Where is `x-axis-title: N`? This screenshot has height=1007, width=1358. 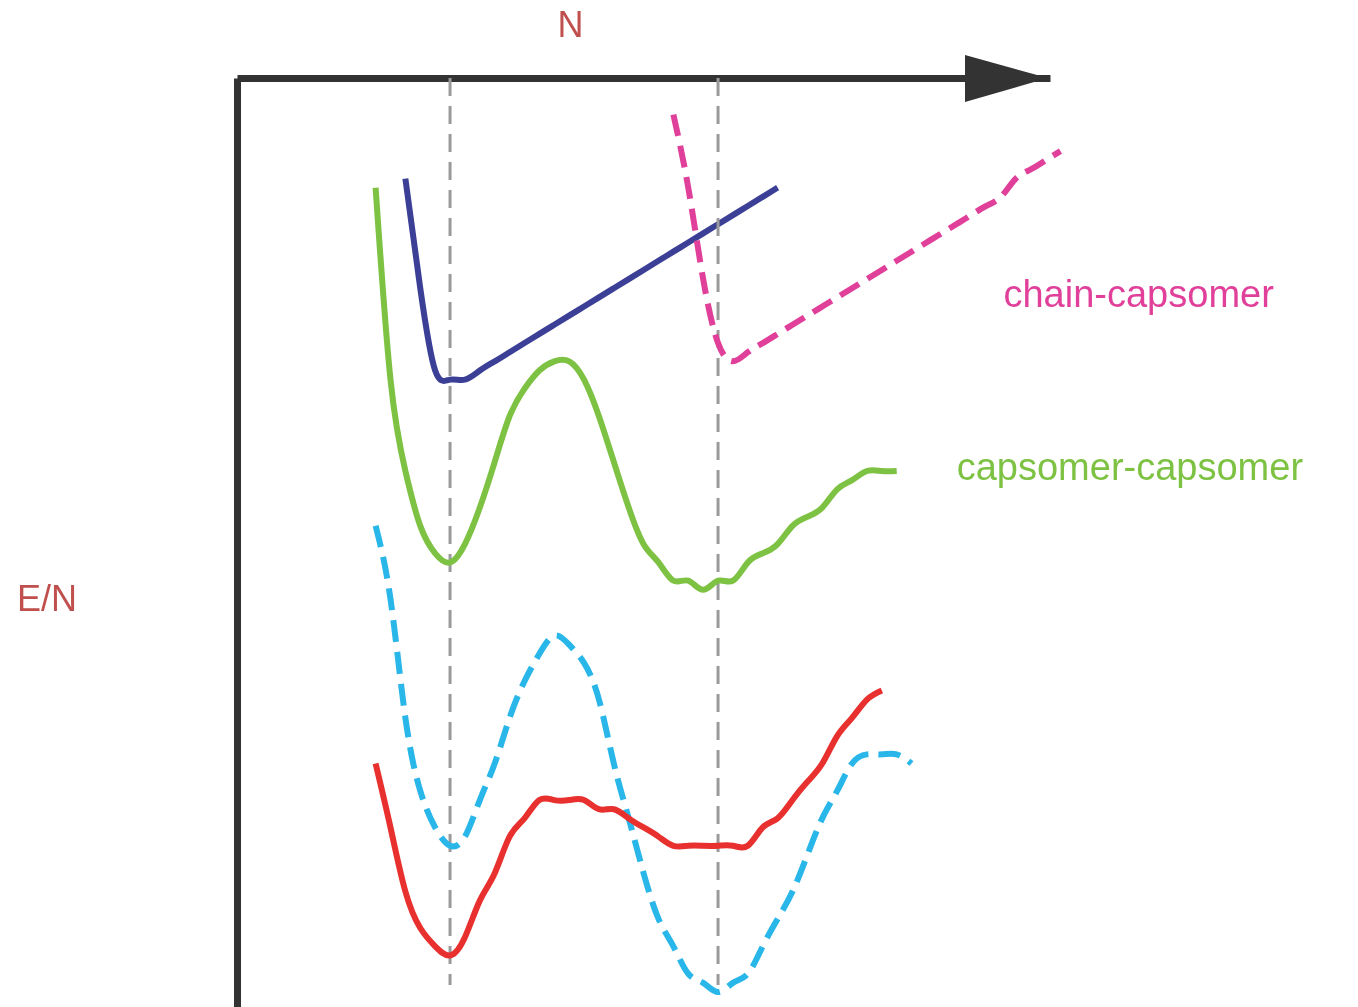
x-axis-title: N is located at coordinates (570, 24).